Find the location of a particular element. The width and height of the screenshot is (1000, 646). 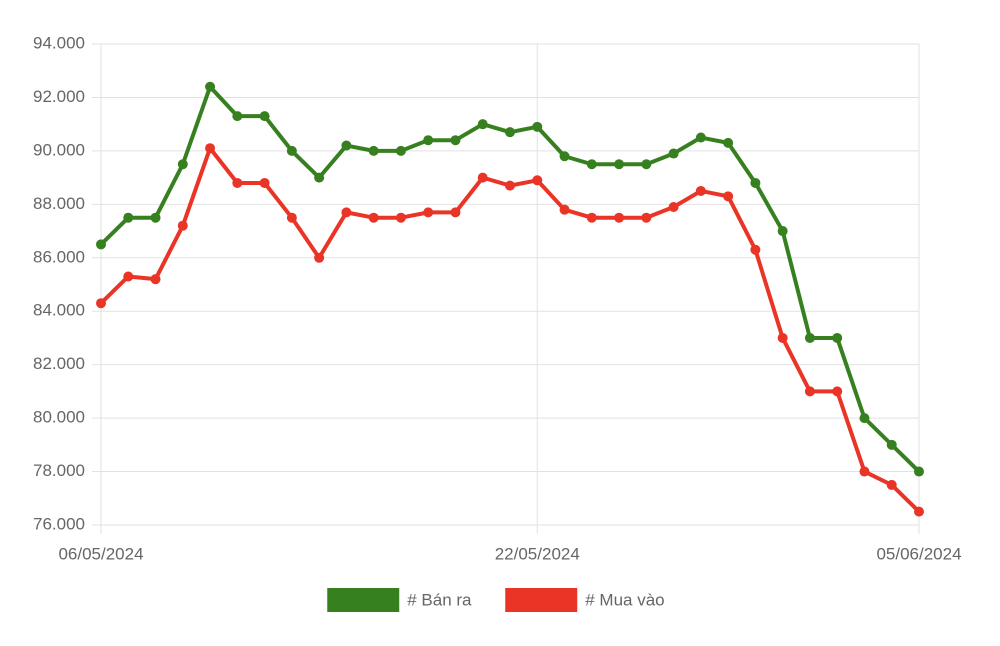

x-tick-label: 05/06/2024 is located at coordinates (918, 553).